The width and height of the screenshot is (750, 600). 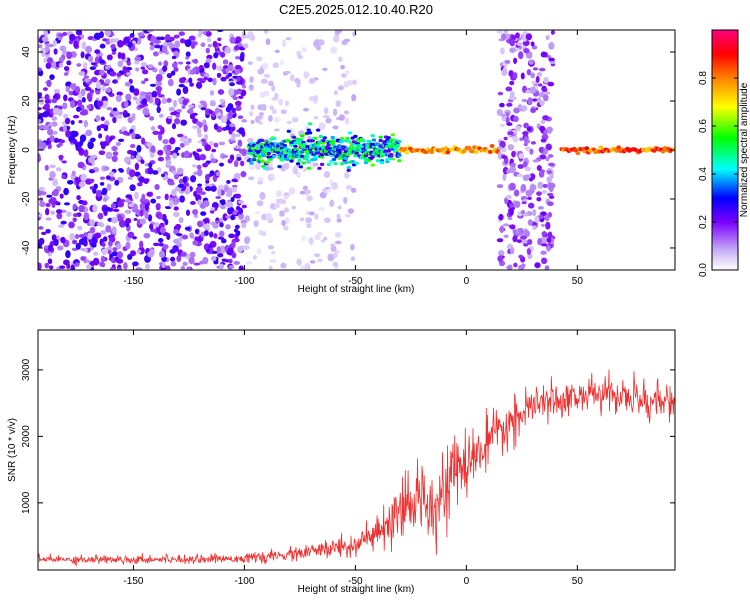 I want to click on heatmap-y-axis-label: Frequency (Hz), so click(x=12, y=150).